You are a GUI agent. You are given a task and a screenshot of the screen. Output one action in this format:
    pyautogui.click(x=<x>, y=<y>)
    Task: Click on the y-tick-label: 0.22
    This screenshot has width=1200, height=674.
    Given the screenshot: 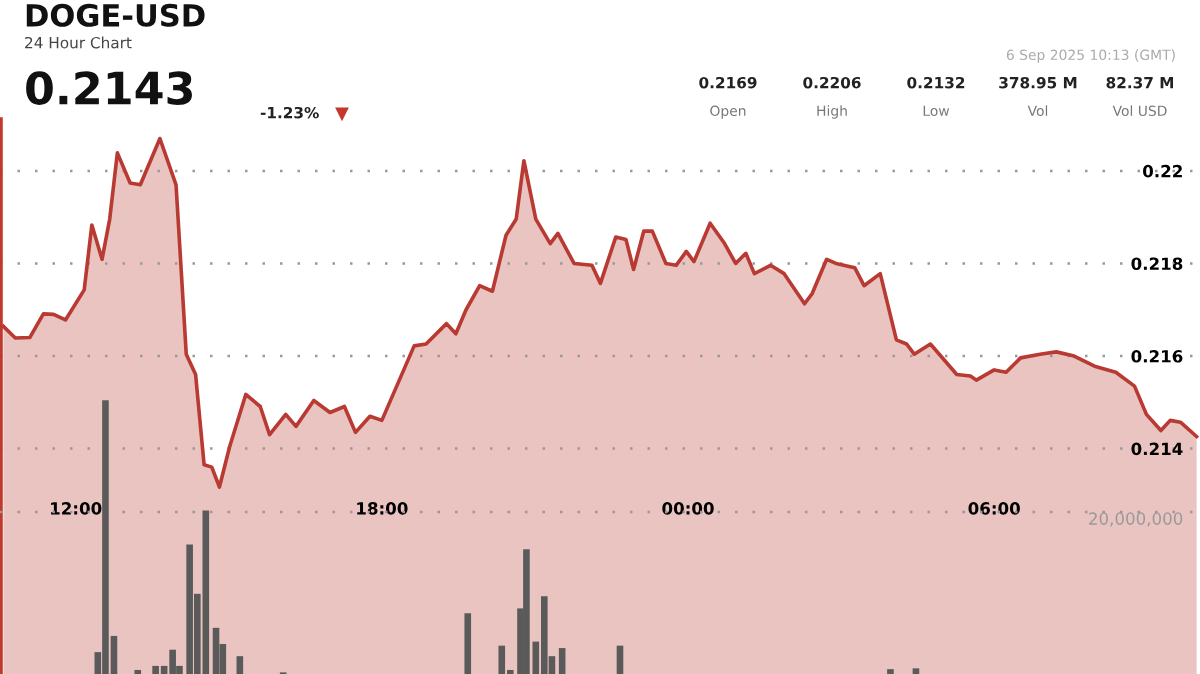 What is the action you would take?
    pyautogui.click(x=1162, y=171)
    